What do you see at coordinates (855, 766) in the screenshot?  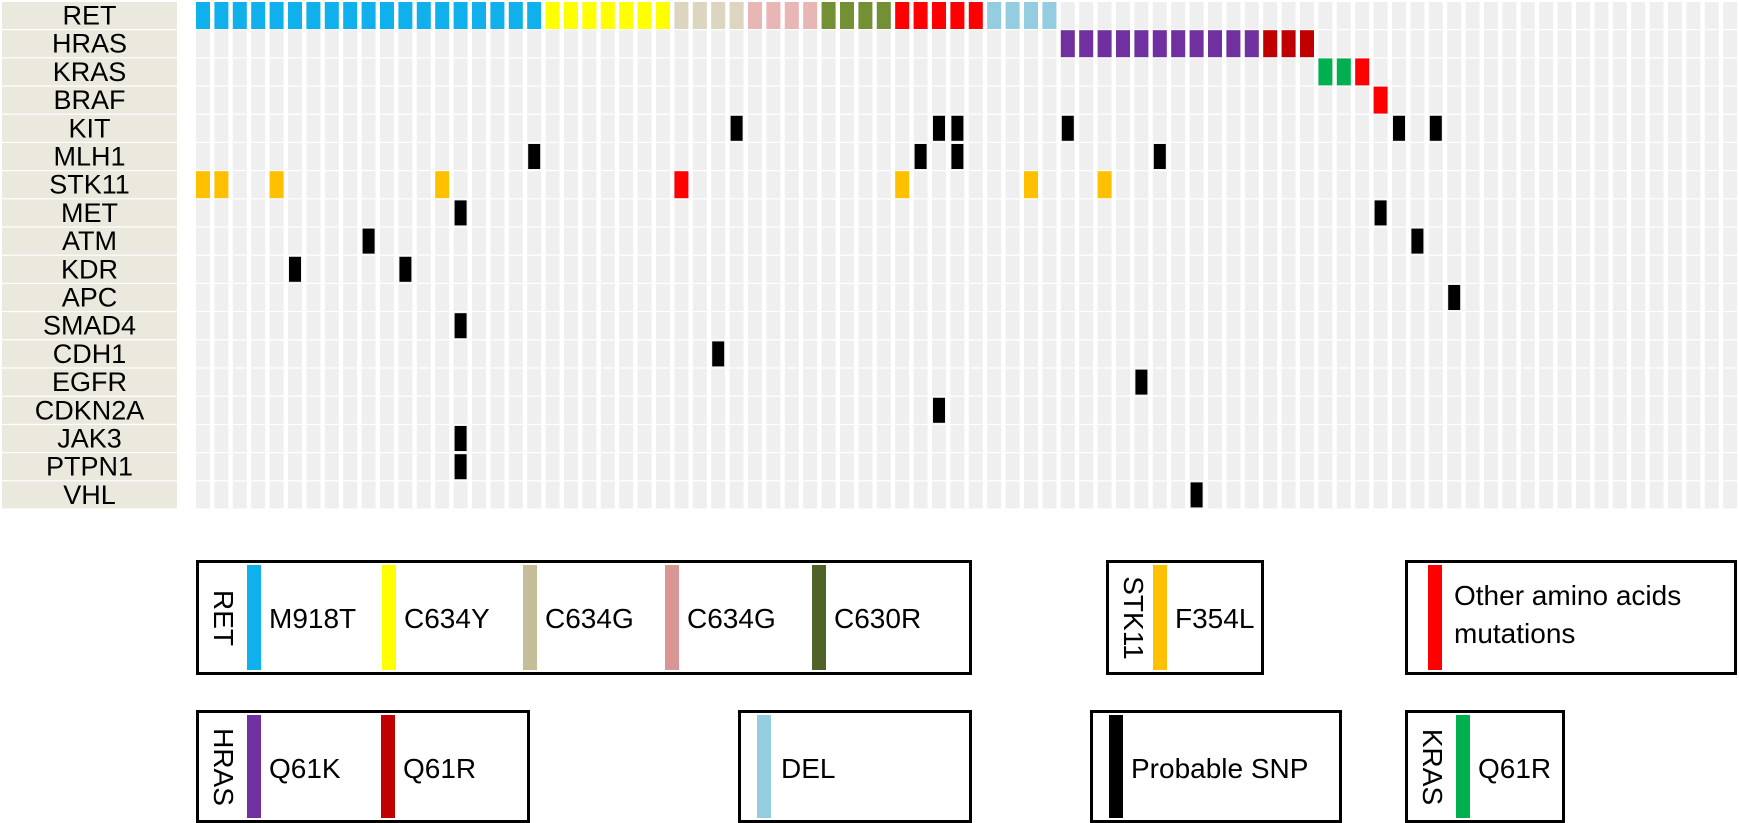 I see `legend-del: DEL` at bounding box center [855, 766].